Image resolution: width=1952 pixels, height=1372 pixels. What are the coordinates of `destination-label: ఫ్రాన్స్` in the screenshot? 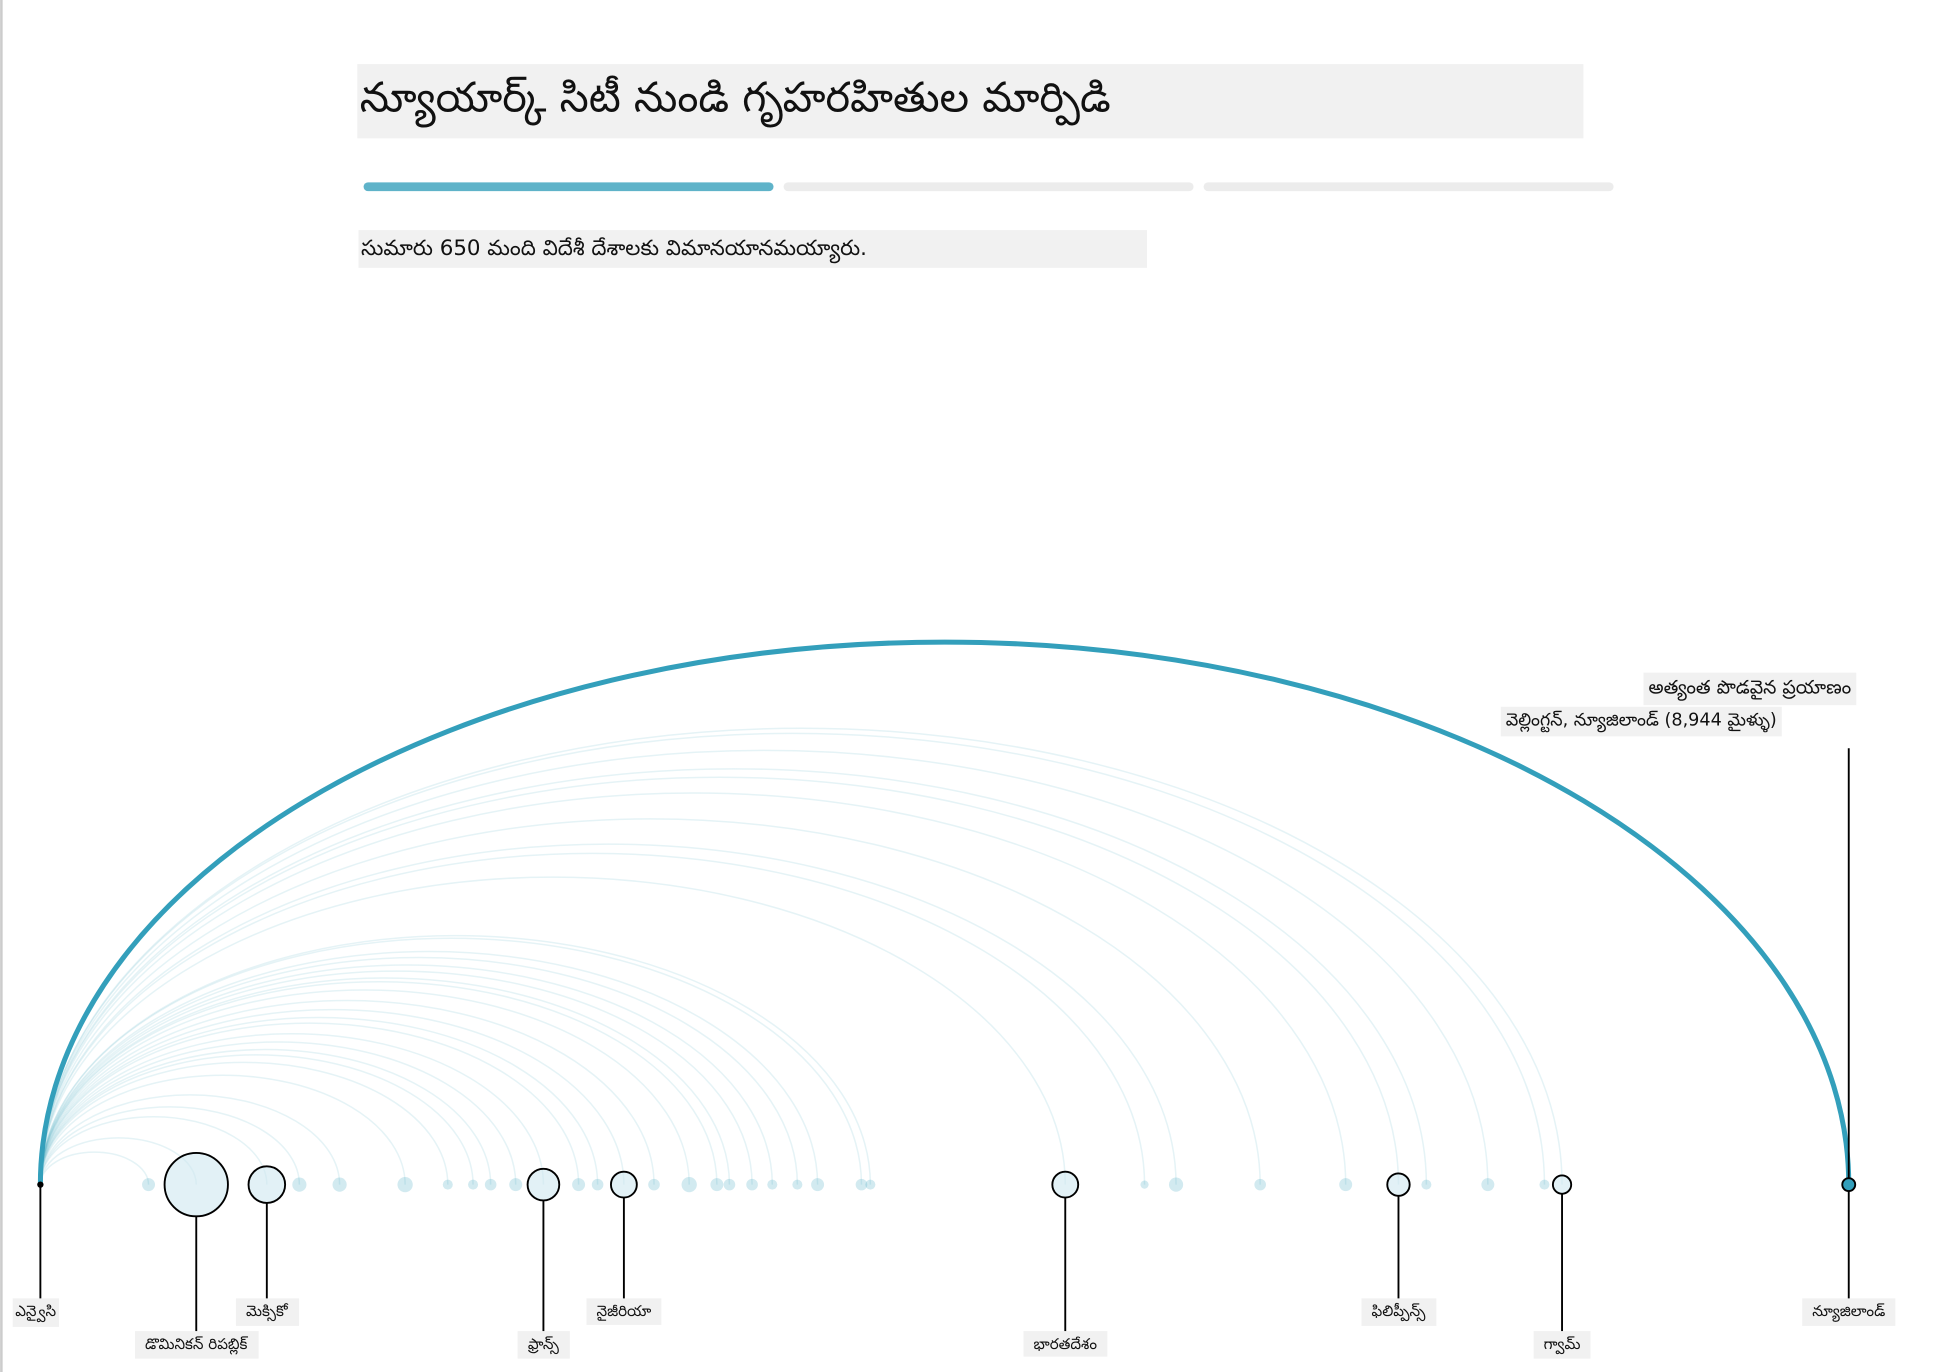 It's located at (544, 1345).